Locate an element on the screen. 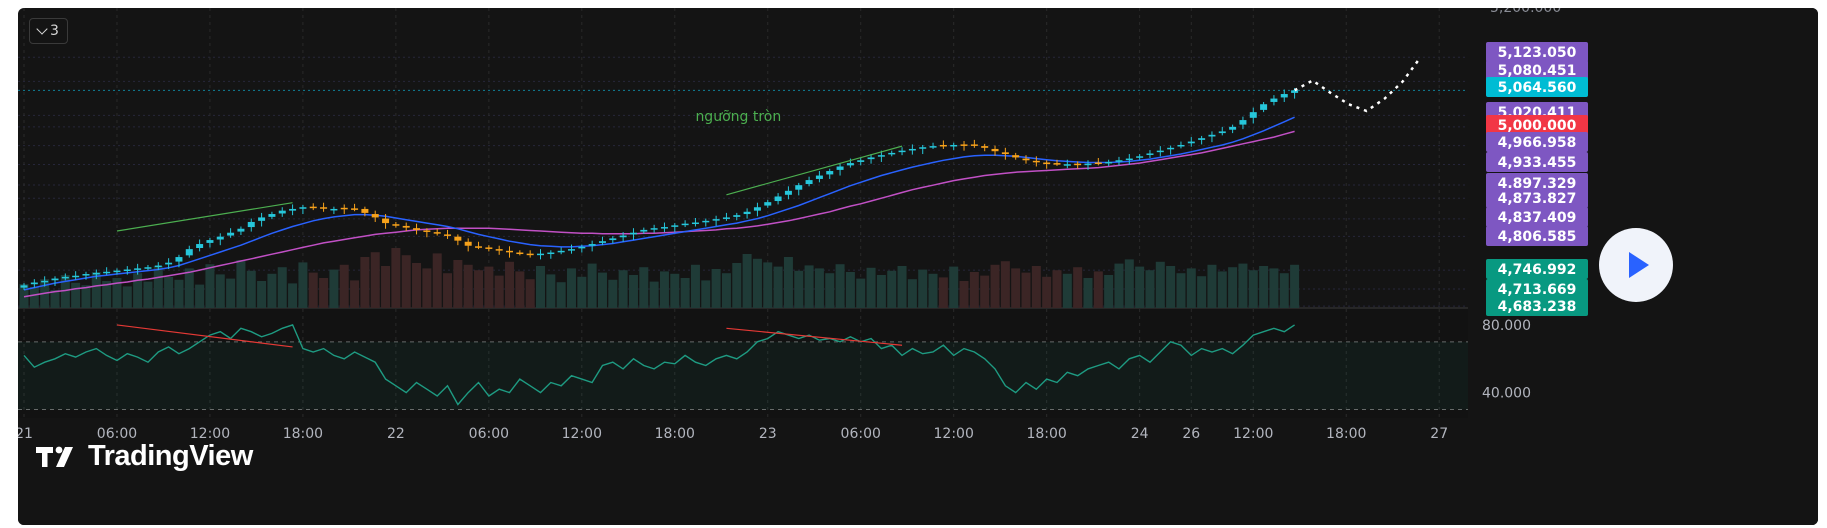 The height and width of the screenshot is (528, 1827). price-label-text: 4,873.827 is located at coordinates (1537, 199).